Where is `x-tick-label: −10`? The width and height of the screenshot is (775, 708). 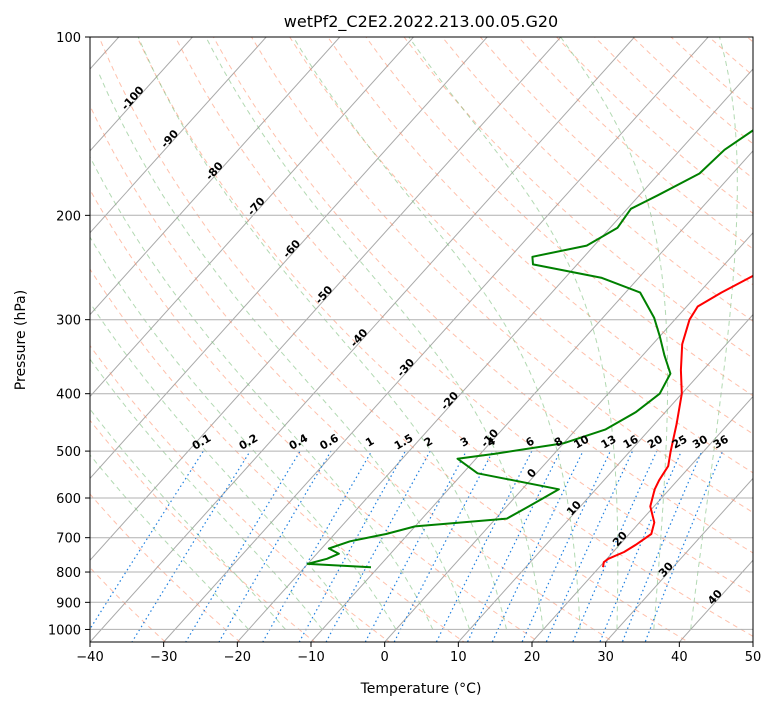 x-tick-label: −10 is located at coordinates (310, 657).